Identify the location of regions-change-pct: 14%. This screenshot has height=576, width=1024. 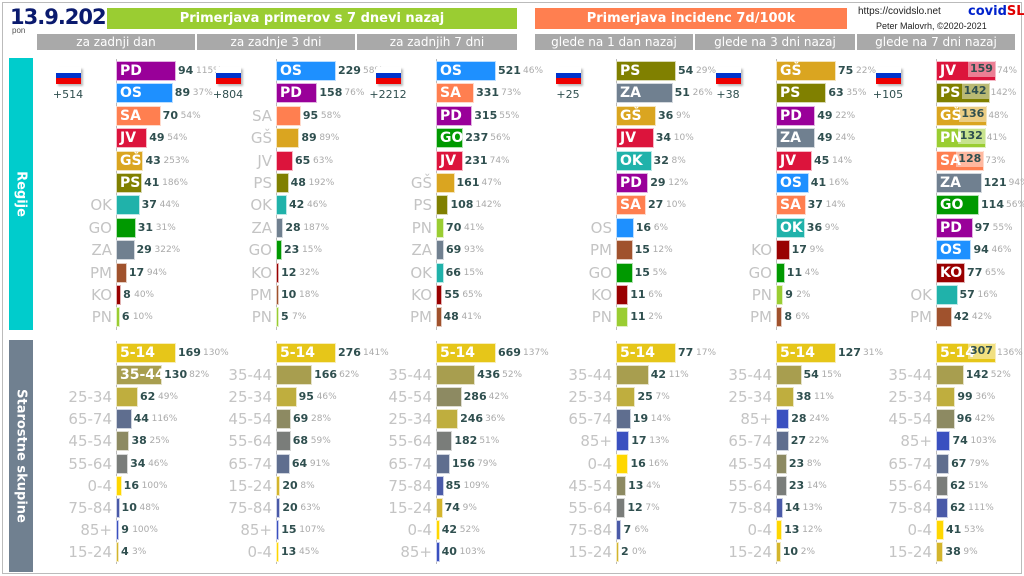
(835, 205).